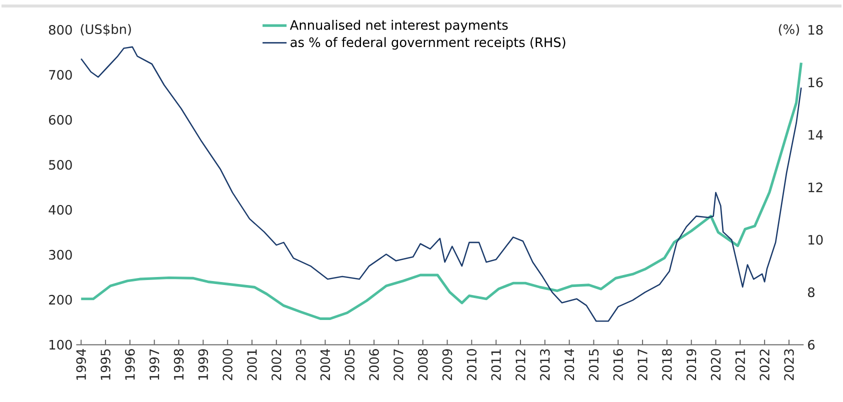  What do you see at coordinates (569, 364) in the screenshot?
I see `x-tick-label: 2014` at bounding box center [569, 364].